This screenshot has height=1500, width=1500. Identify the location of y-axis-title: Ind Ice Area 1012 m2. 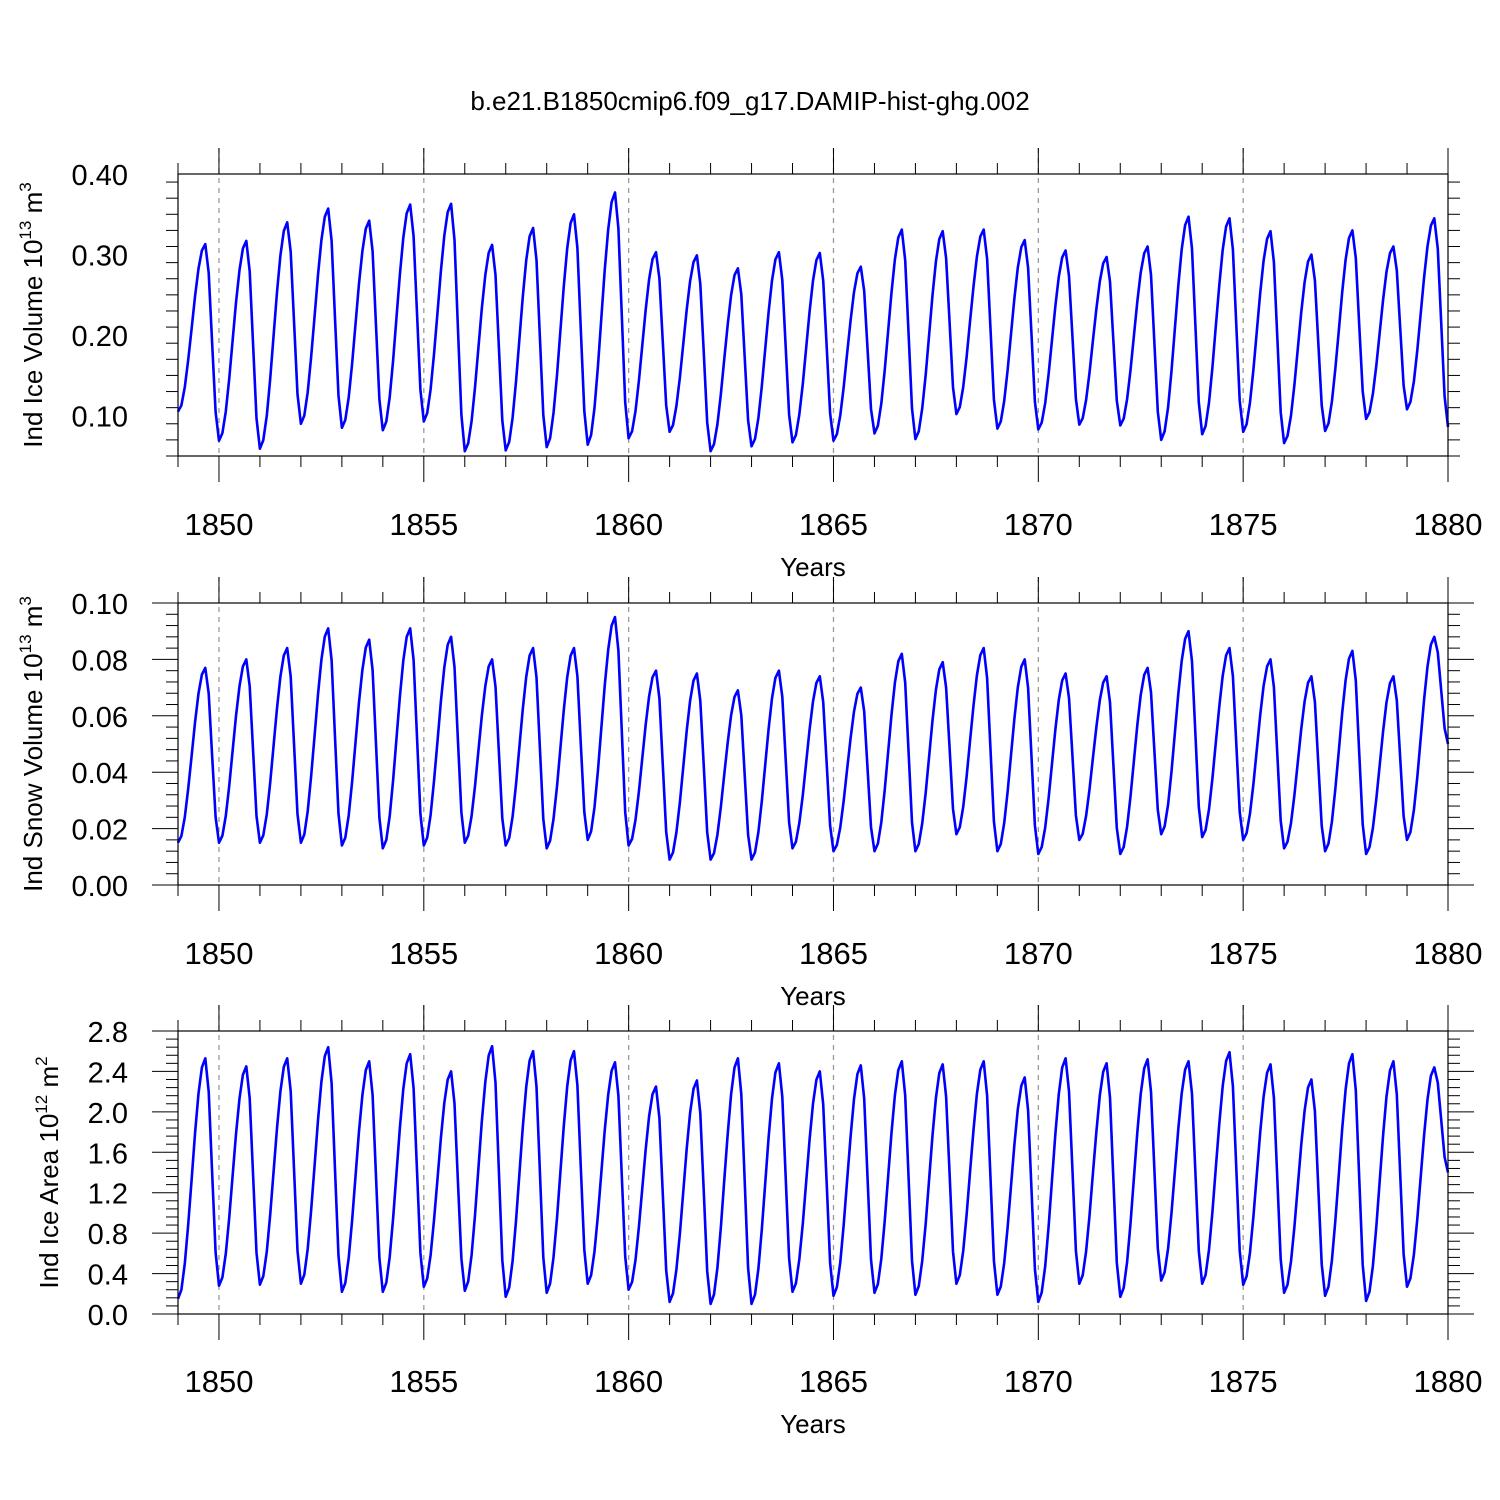
(48, 1172).